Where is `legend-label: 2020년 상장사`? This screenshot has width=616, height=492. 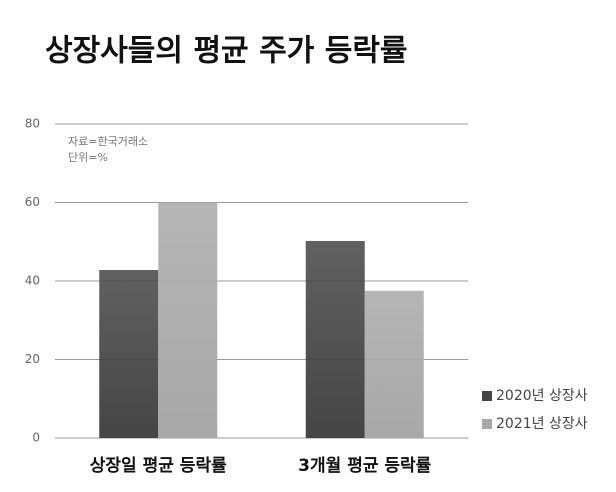
legend-label: 2020년 상장사 is located at coordinates (542, 396).